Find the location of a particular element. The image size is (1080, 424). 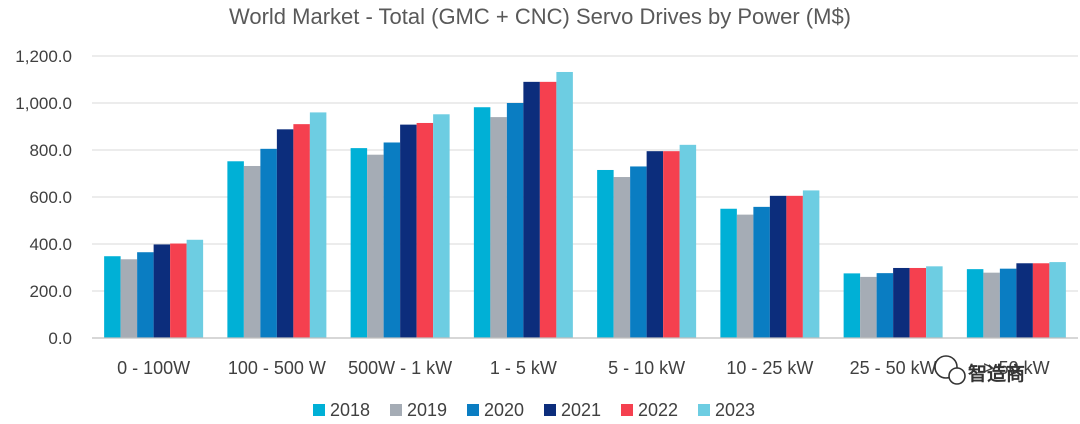

legend-swatch-2019 is located at coordinates (396, 410).